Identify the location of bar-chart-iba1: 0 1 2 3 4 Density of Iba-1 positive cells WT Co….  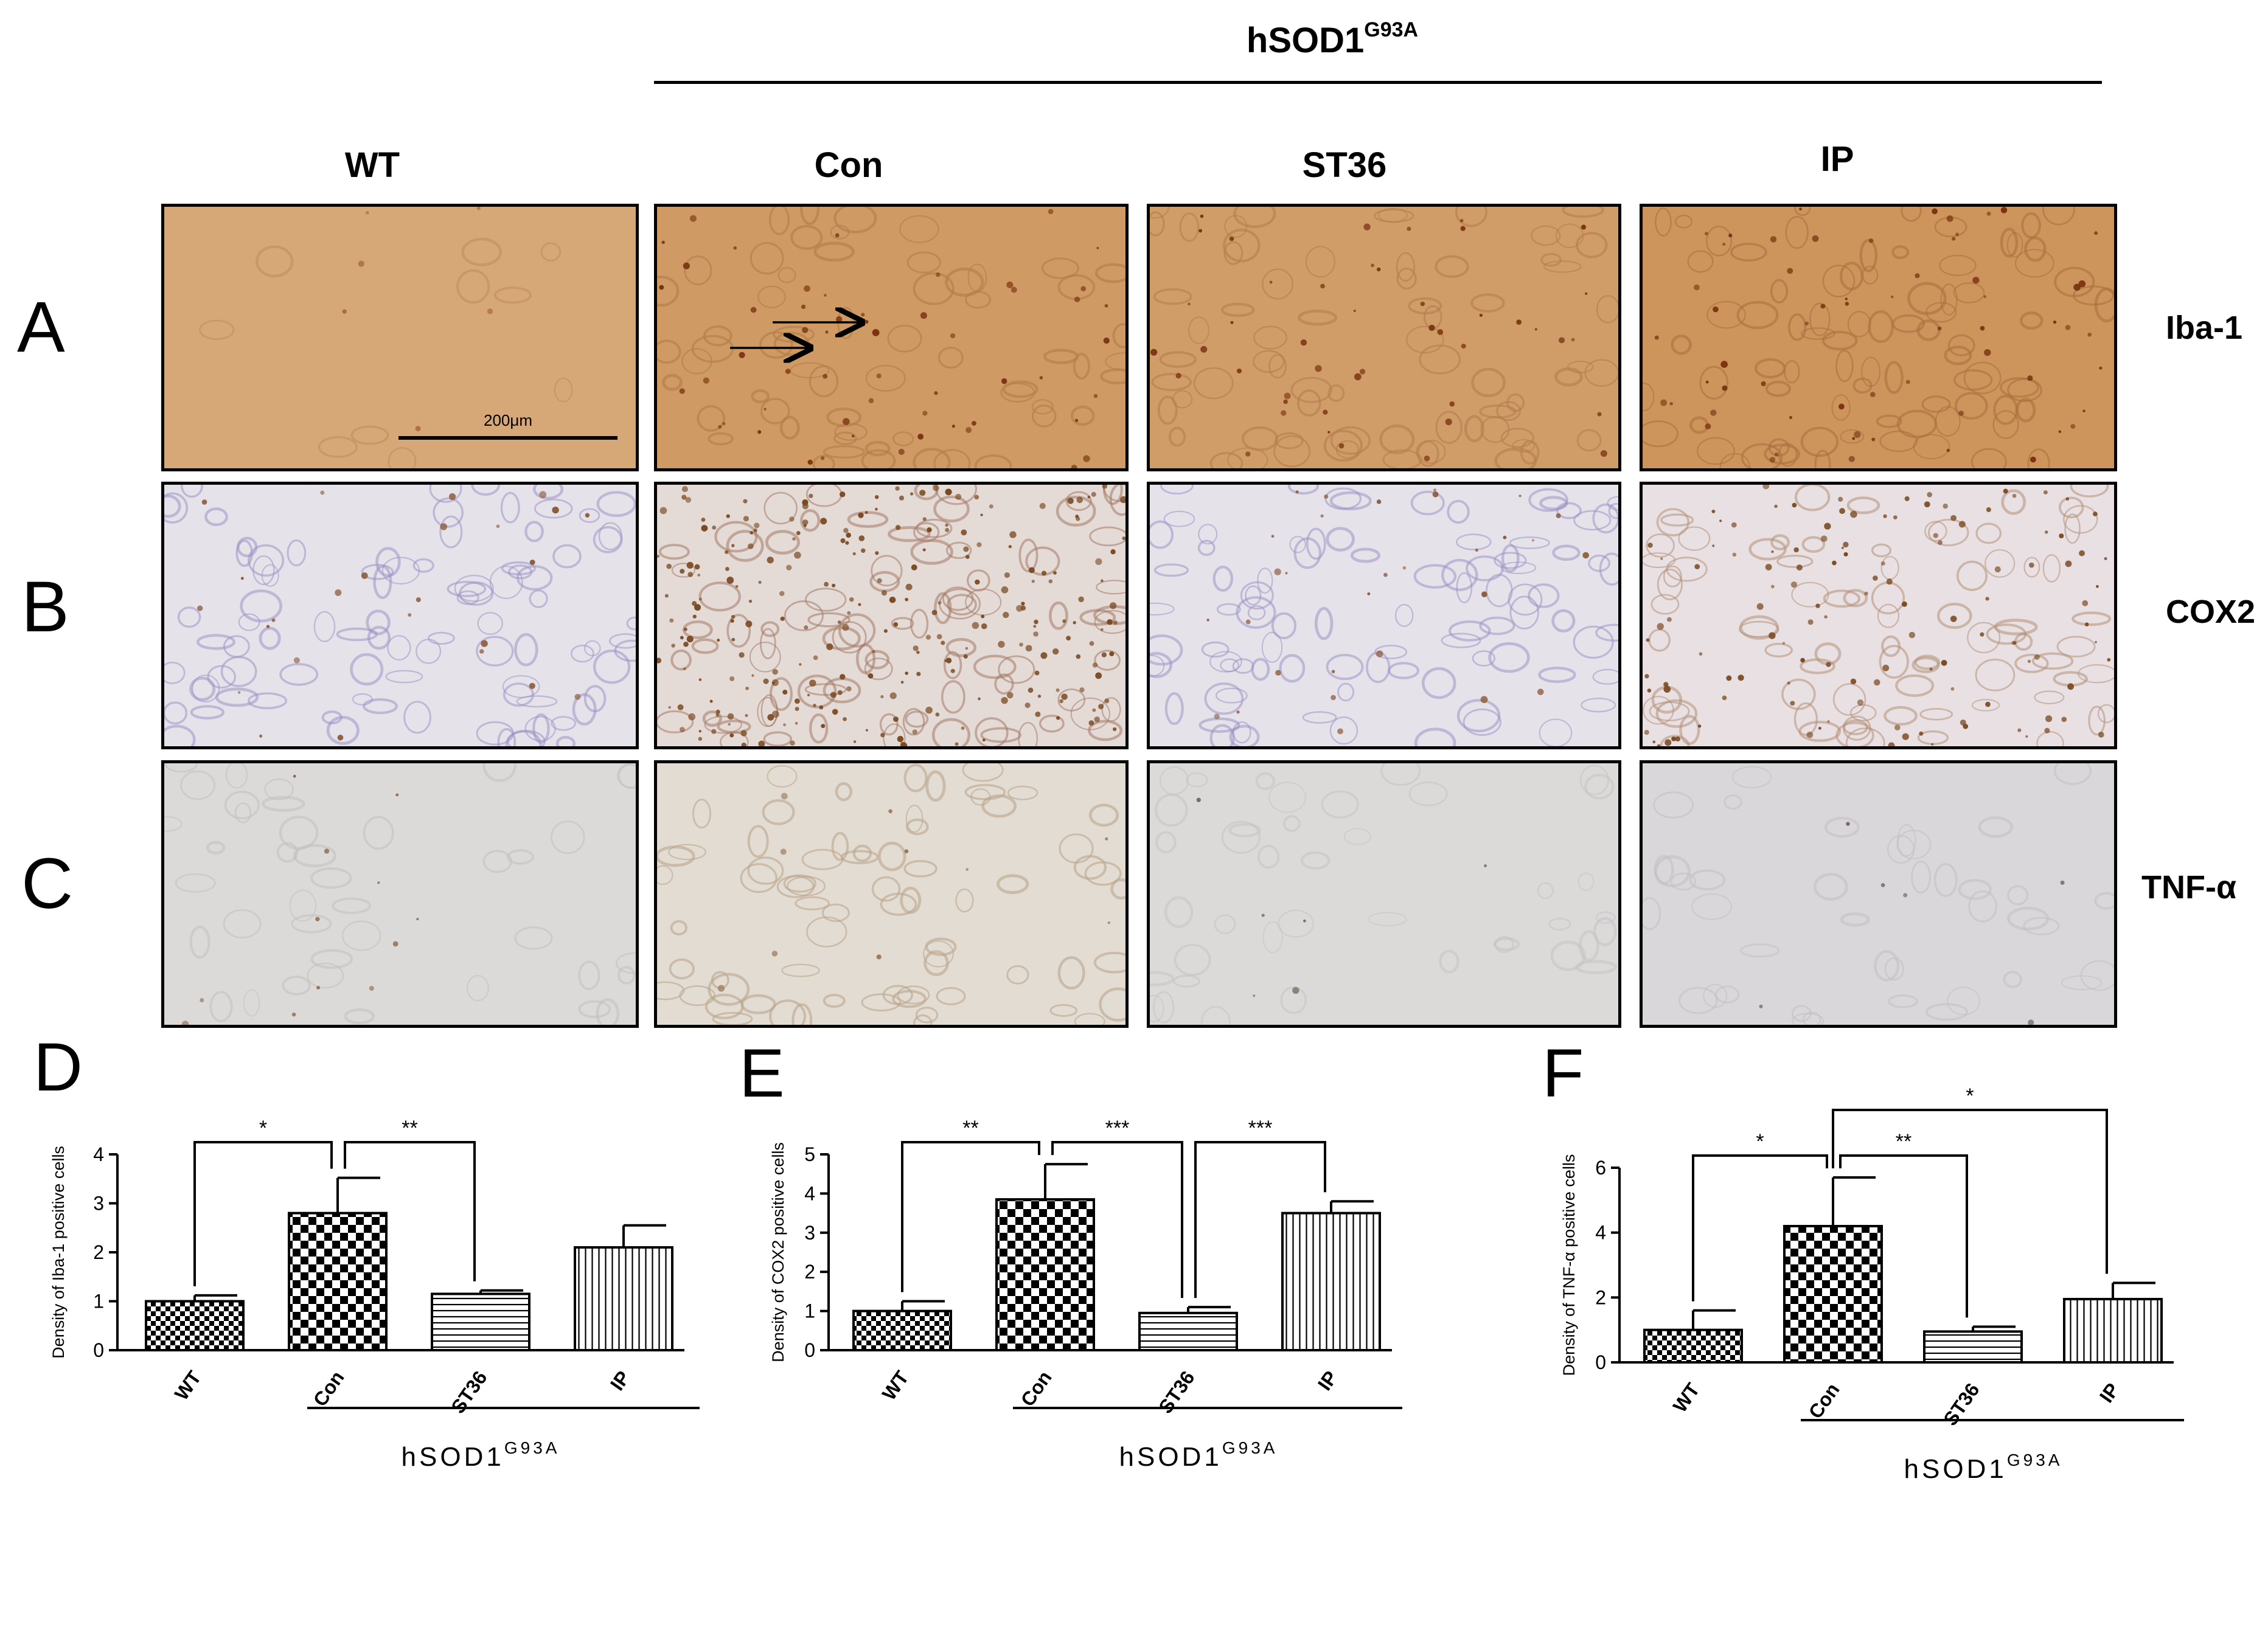
(374, 1294).